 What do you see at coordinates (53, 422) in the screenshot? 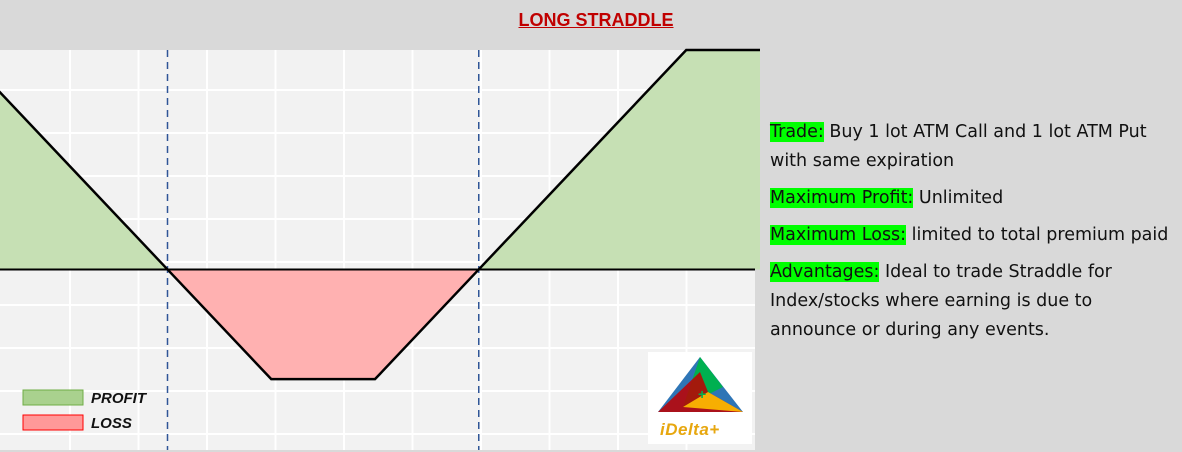
I see `legend-swatch-loss` at bounding box center [53, 422].